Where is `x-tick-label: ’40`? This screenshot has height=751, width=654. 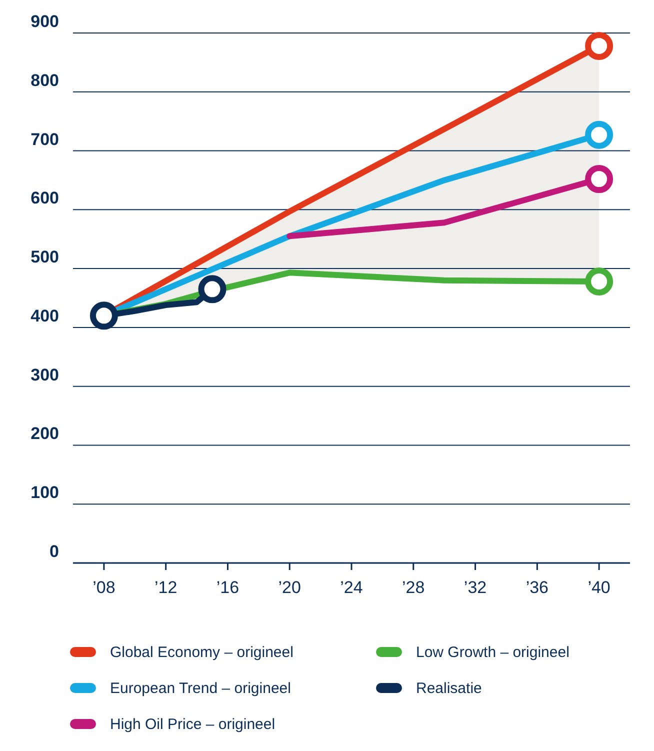 x-tick-label: ’40 is located at coordinates (599, 587).